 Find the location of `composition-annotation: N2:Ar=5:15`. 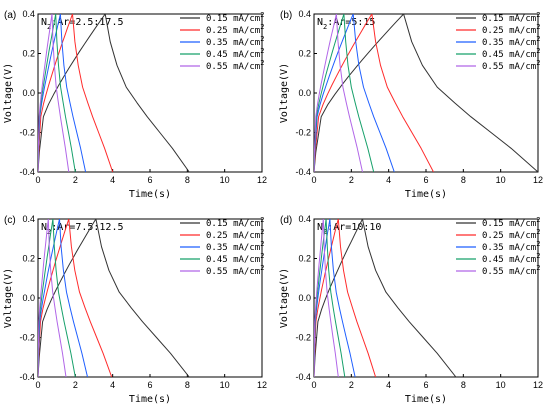

composition-annotation: N2:Ar=5:15 is located at coordinates (346, 24).